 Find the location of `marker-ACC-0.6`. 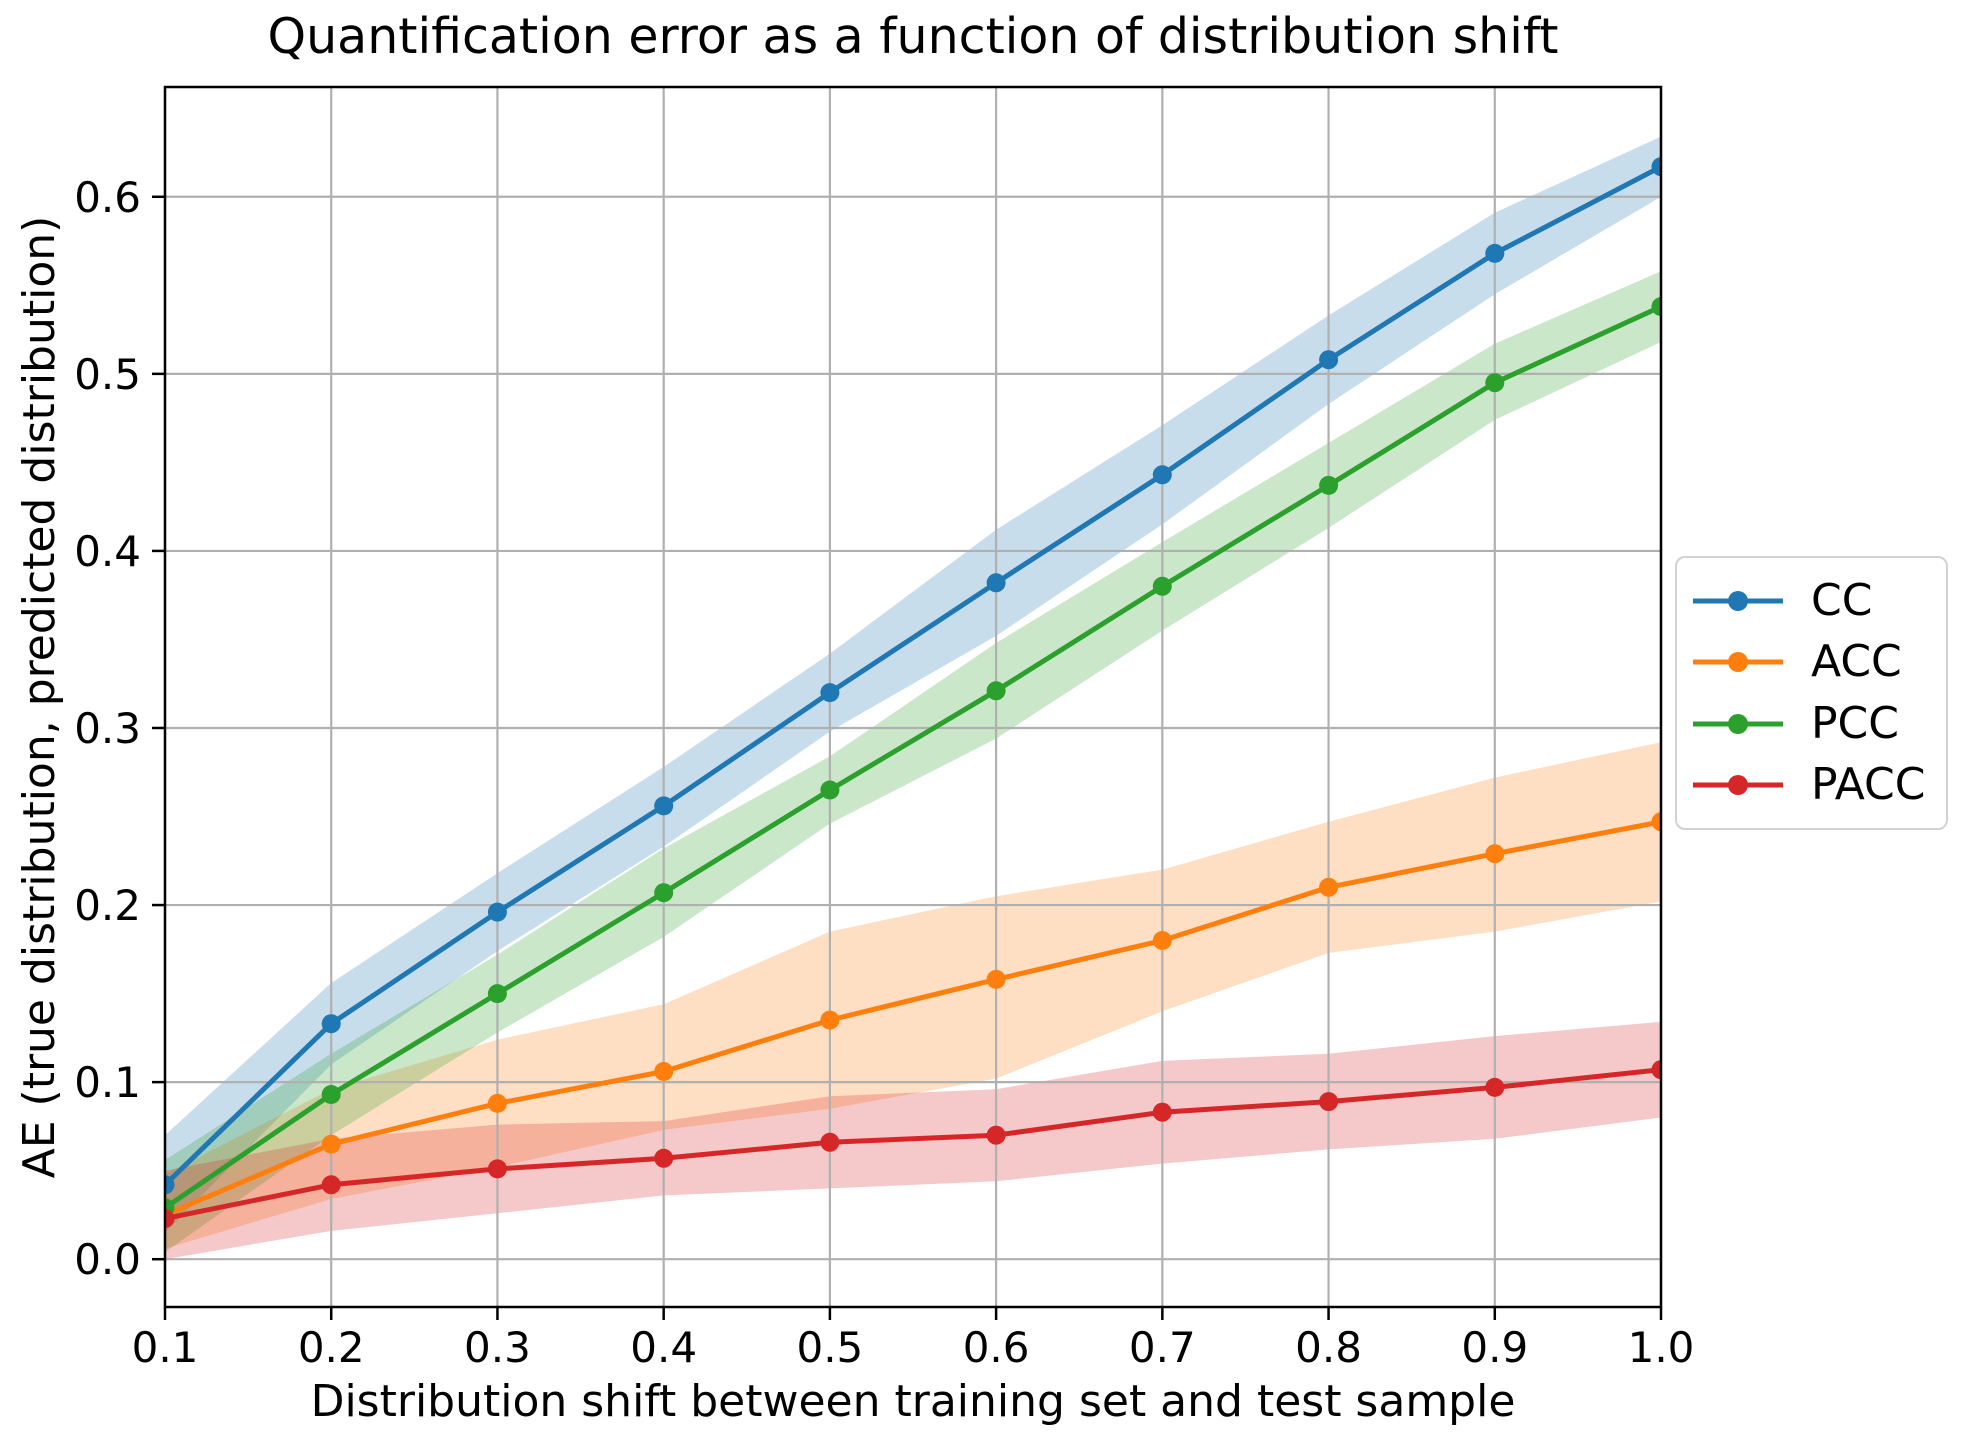

marker-ACC-0.6 is located at coordinates (996, 979).